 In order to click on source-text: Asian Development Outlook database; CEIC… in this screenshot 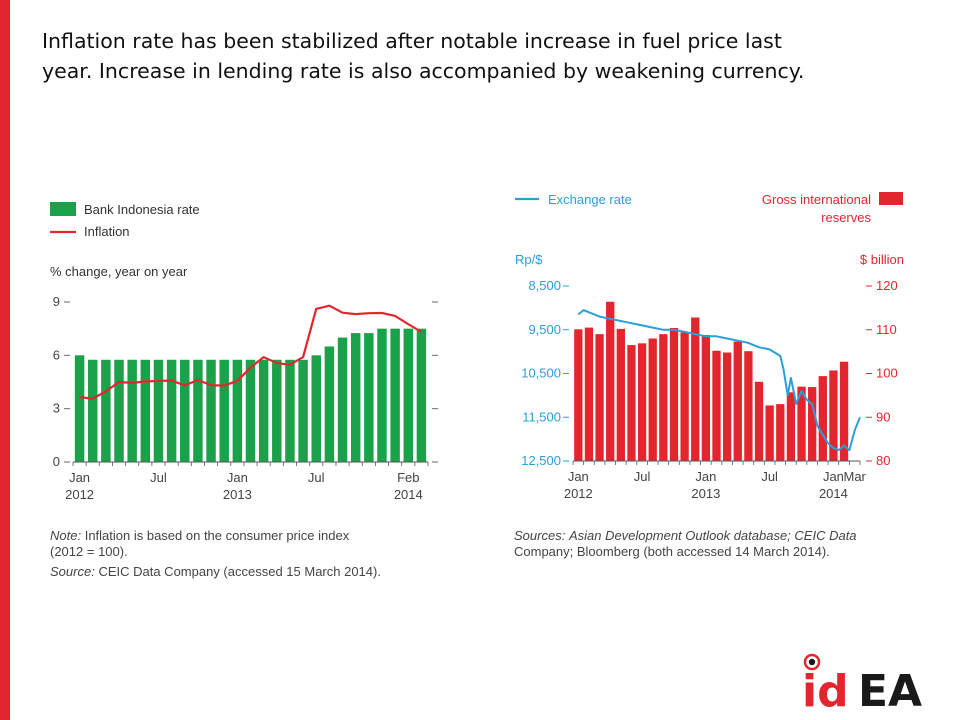, I will do `click(712, 535)`.